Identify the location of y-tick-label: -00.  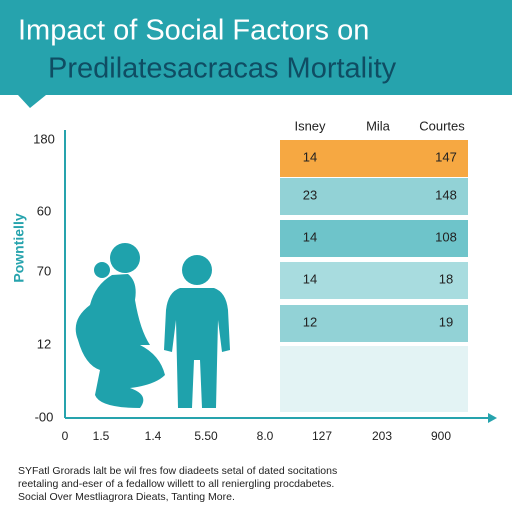
(44, 416).